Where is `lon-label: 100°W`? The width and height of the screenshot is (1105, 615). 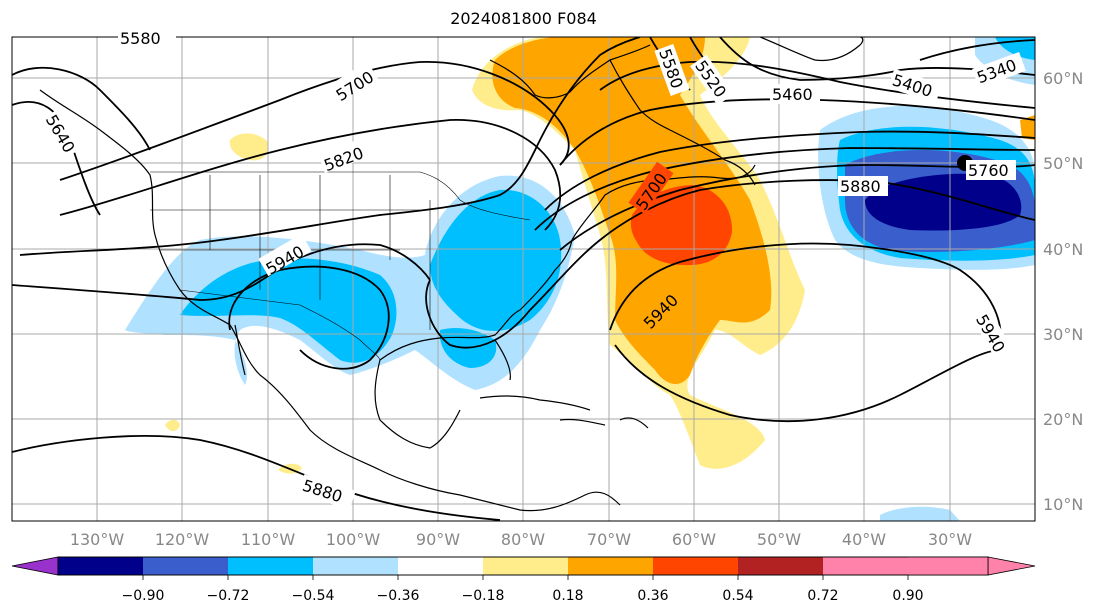
lon-label: 100°W is located at coordinates (353, 539).